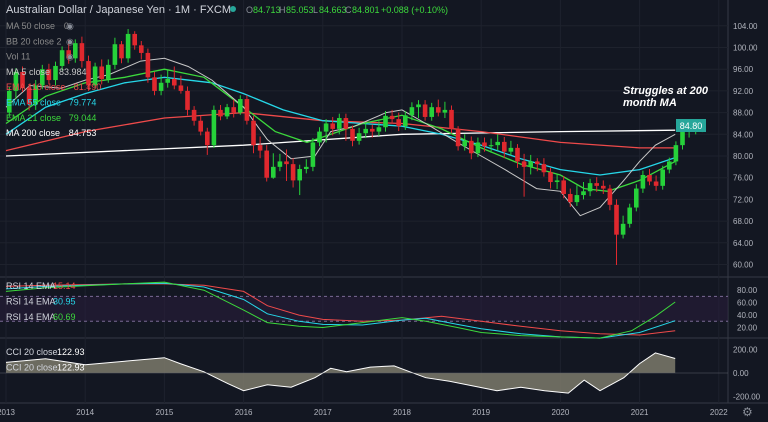 This screenshot has width=768, height=422. I want to click on last-price-badge, so click(691, 125).